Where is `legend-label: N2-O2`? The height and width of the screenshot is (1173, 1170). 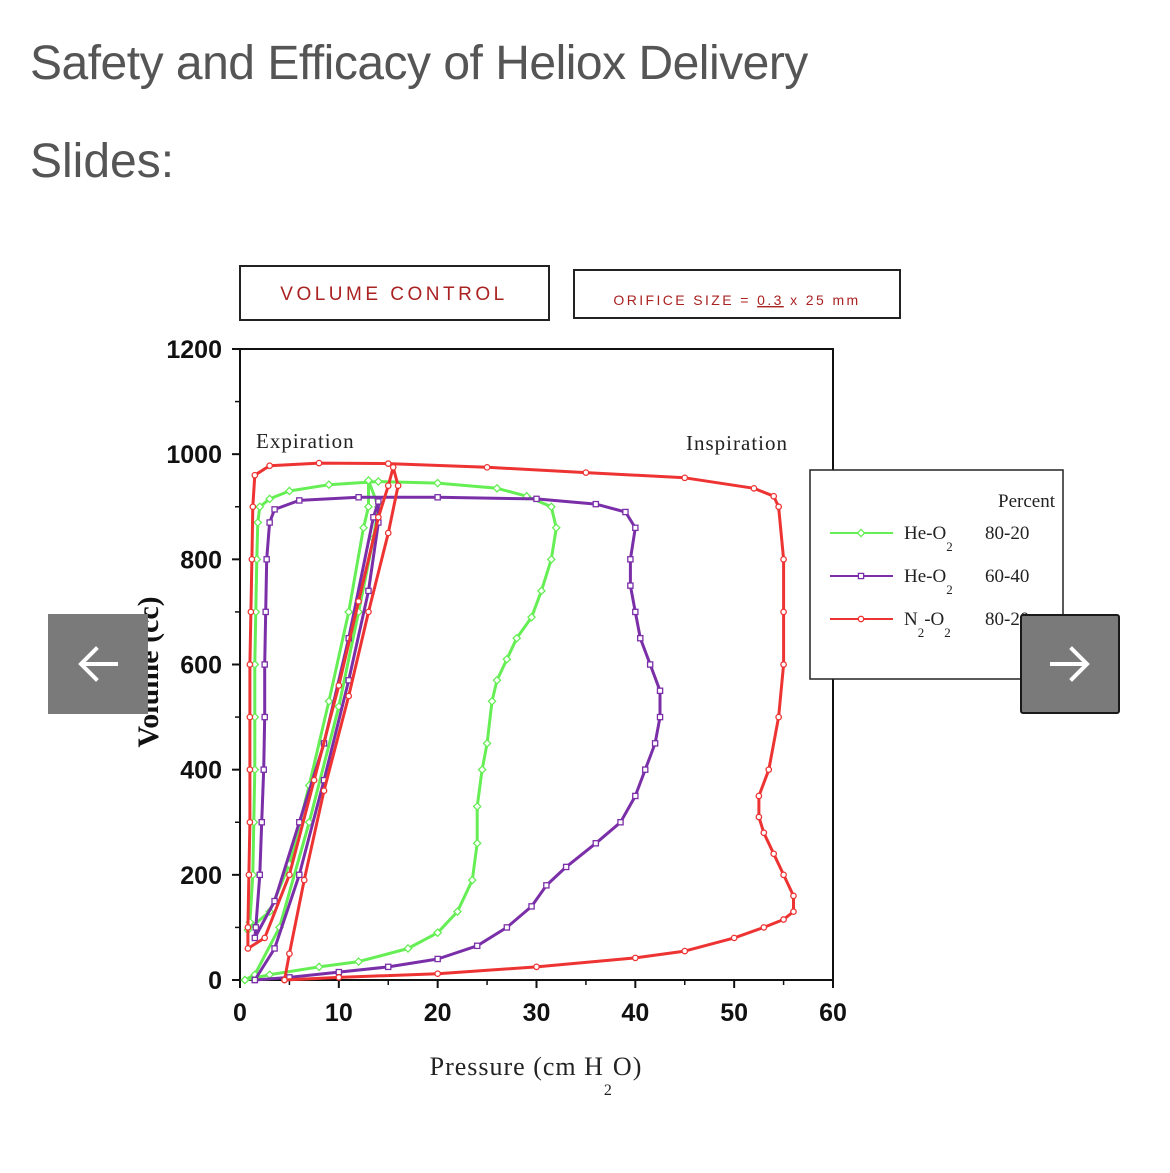
legend-label: N2-O2 is located at coordinates (927, 624).